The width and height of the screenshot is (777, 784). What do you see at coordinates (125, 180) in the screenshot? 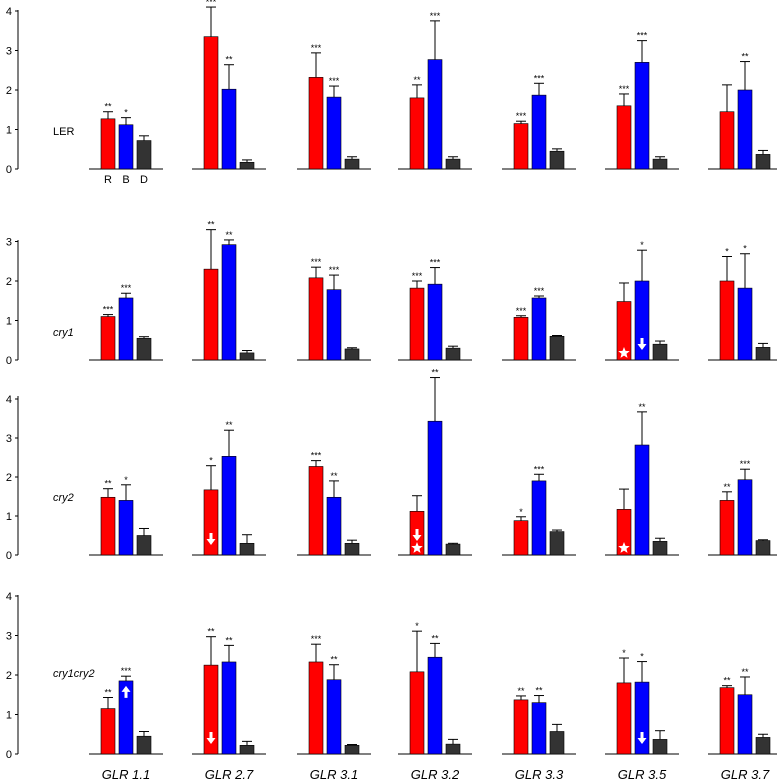
I see `bar-legend-label: B` at bounding box center [125, 180].